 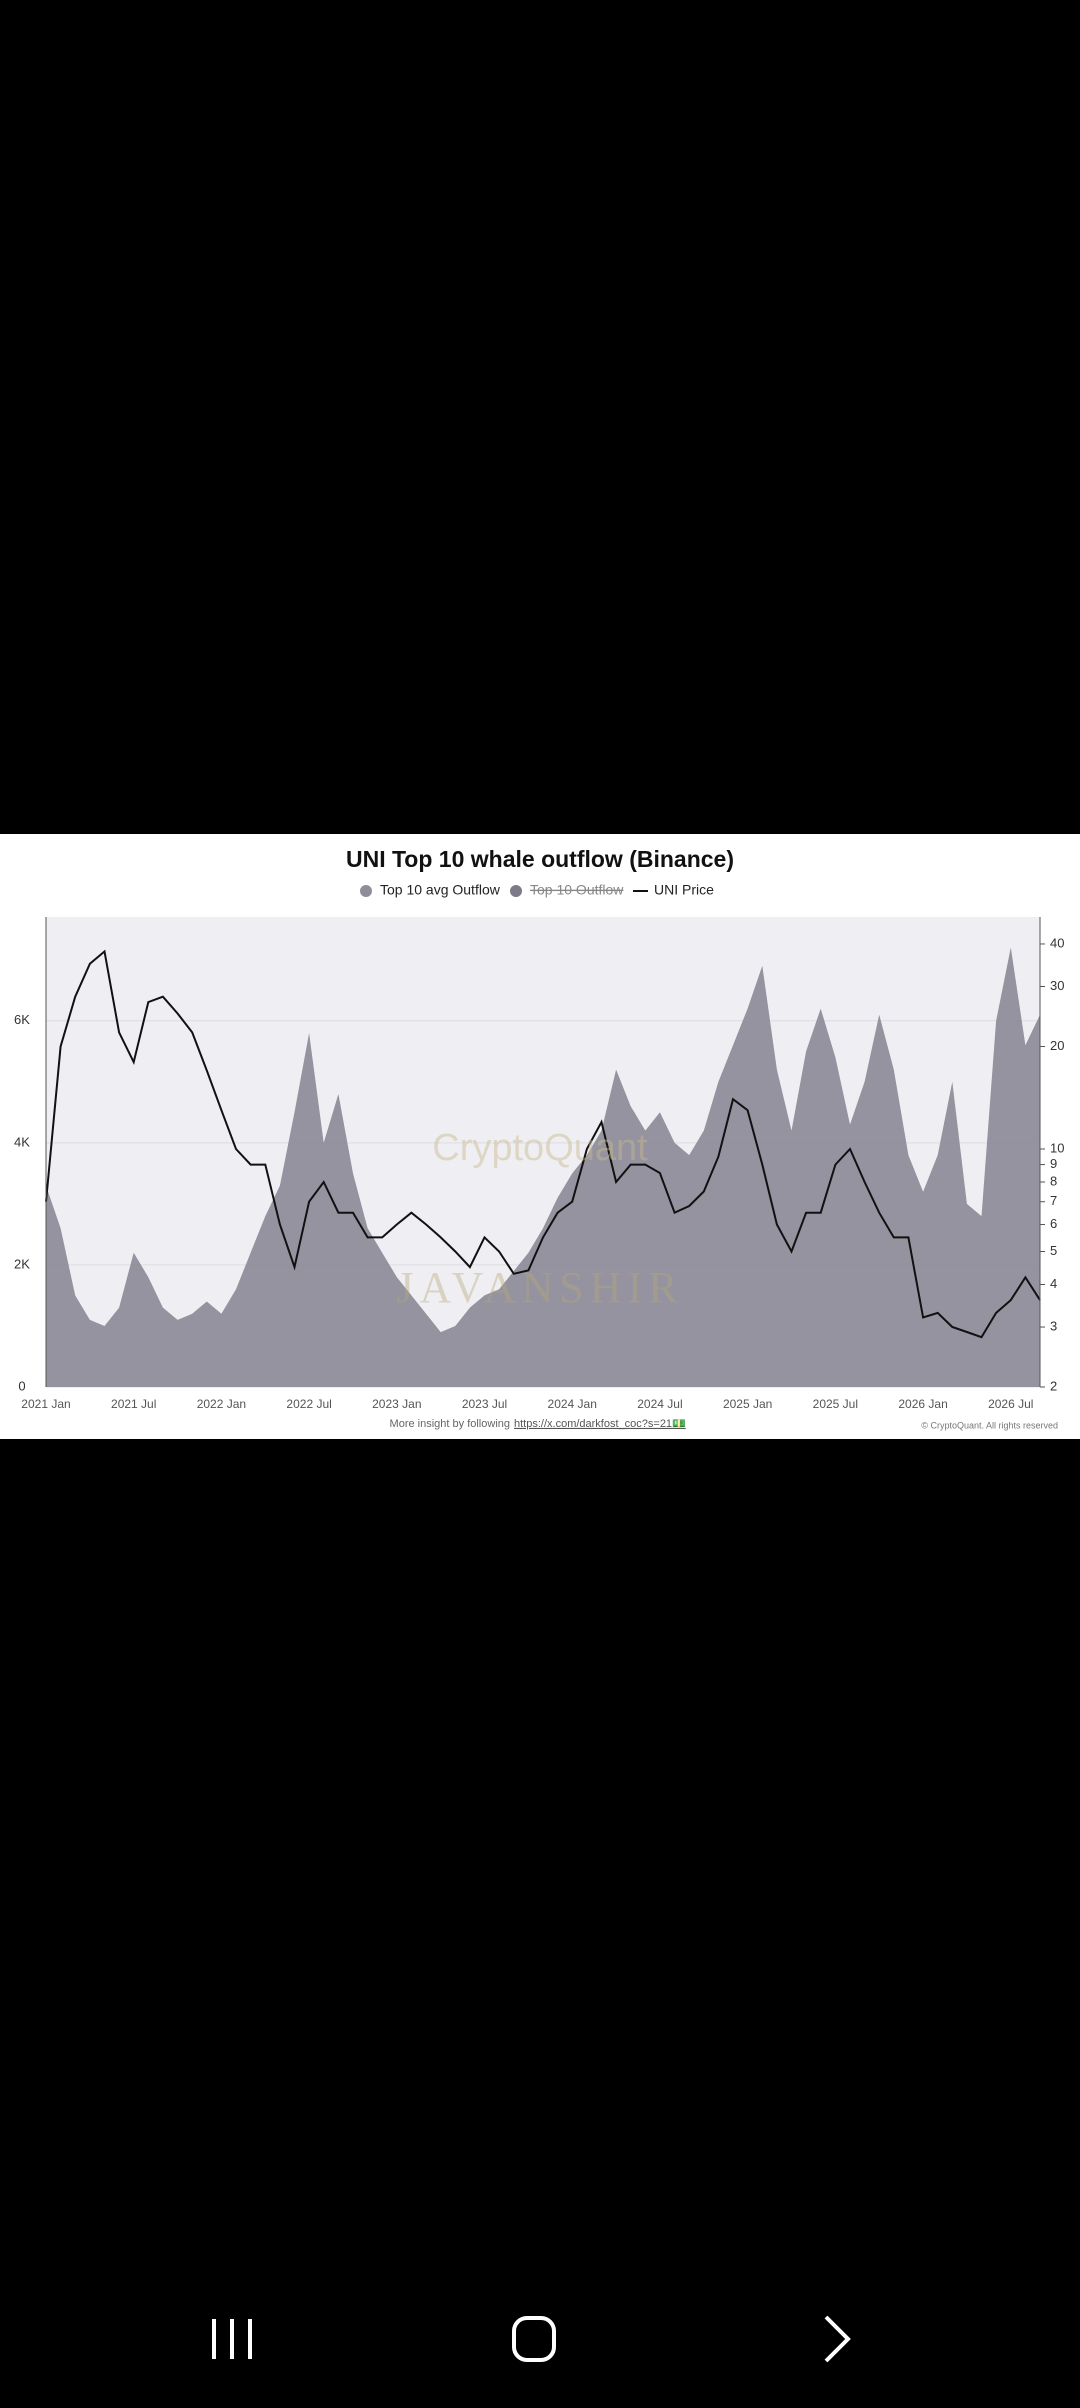 I want to click on x-tick-label: 2026 Jul, so click(x=1010, y=1404).